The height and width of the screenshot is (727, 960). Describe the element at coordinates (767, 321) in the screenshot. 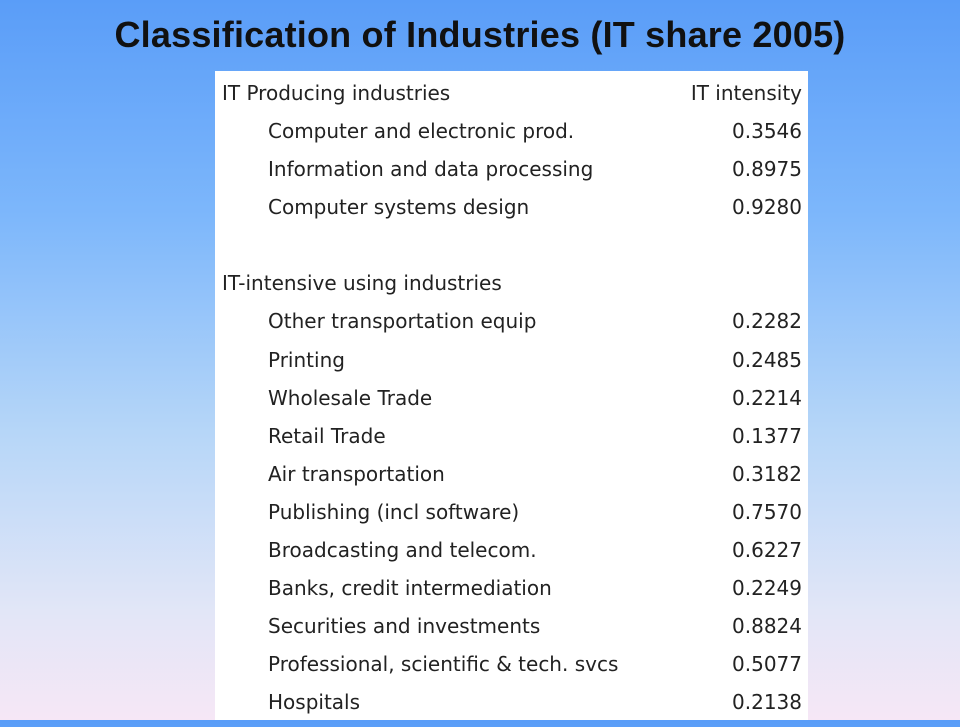

I see `it-intensity-value: 0.2282` at that location.